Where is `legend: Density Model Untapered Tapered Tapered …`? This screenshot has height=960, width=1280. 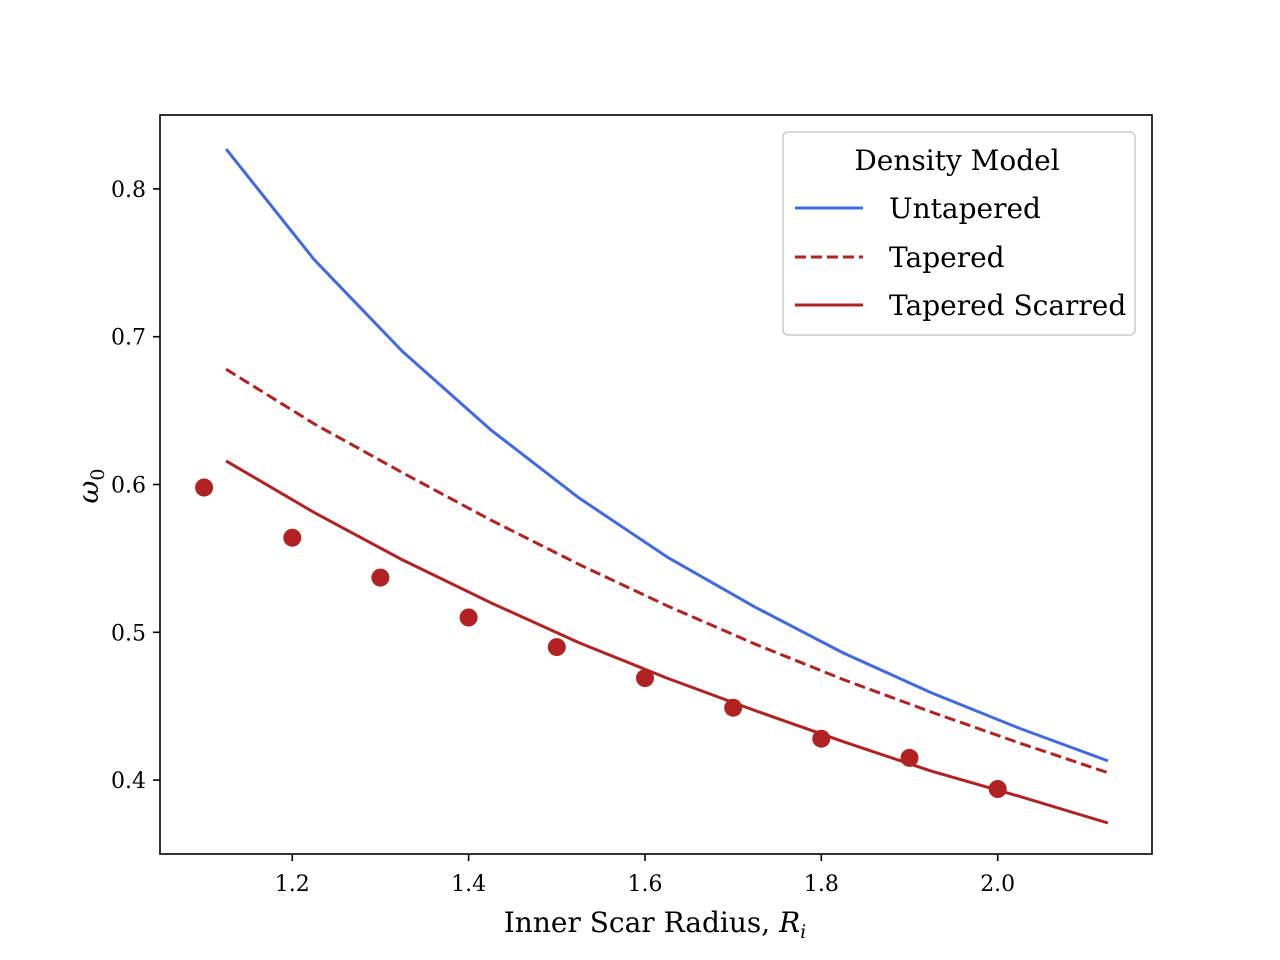 legend: Density Model Untapered Tapered Tapered … is located at coordinates (959, 233).